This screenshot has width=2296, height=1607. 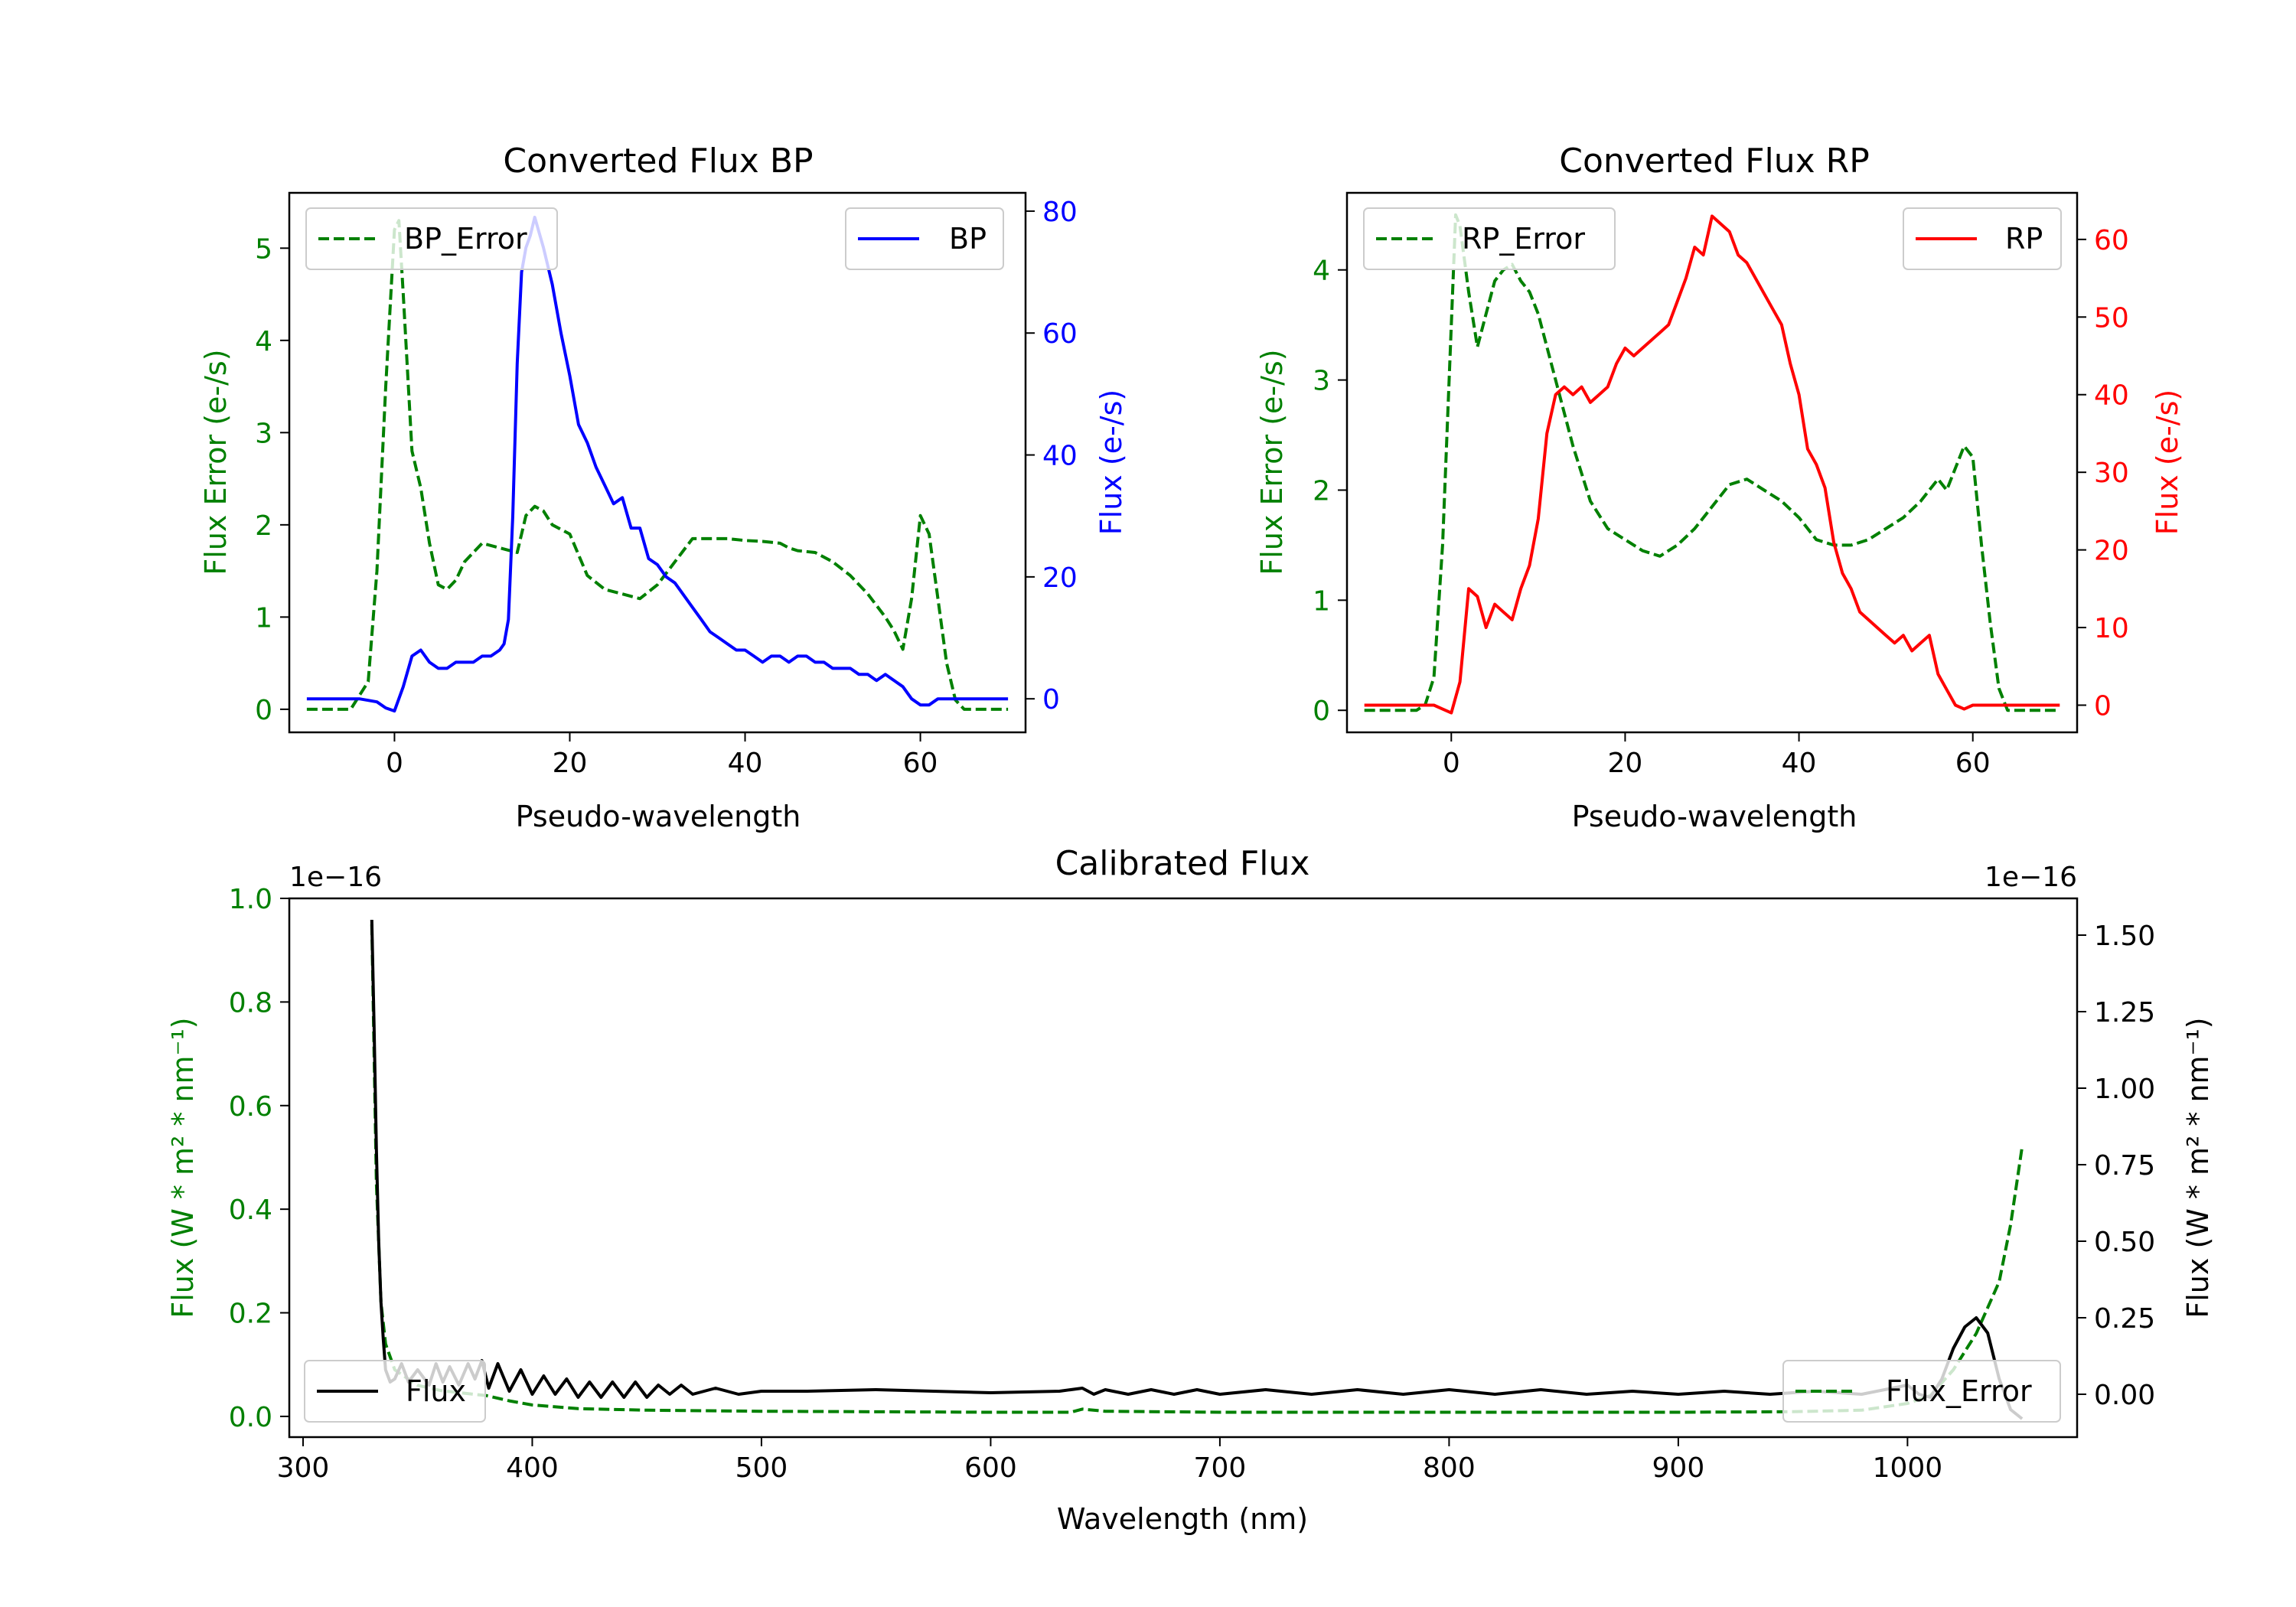 What do you see at coordinates (250, 1210) in the screenshot?
I see `calibrated-y-left-tick-label: 0.4` at bounding box center [250, 1210].